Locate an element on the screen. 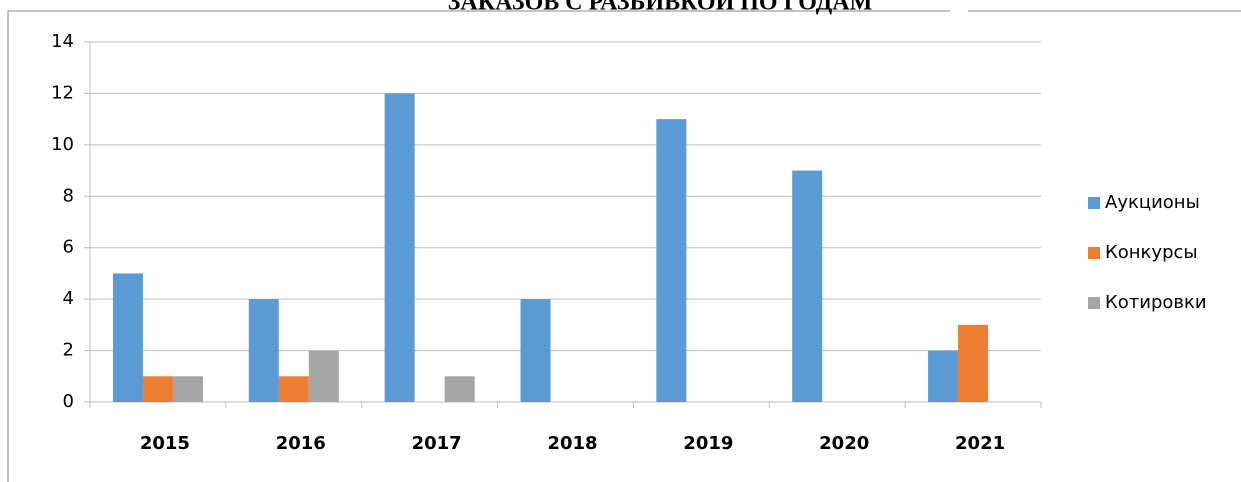 This screenshot has width=1241, height=482. y-tick-label: 14 is located at coordinates (62, 41).